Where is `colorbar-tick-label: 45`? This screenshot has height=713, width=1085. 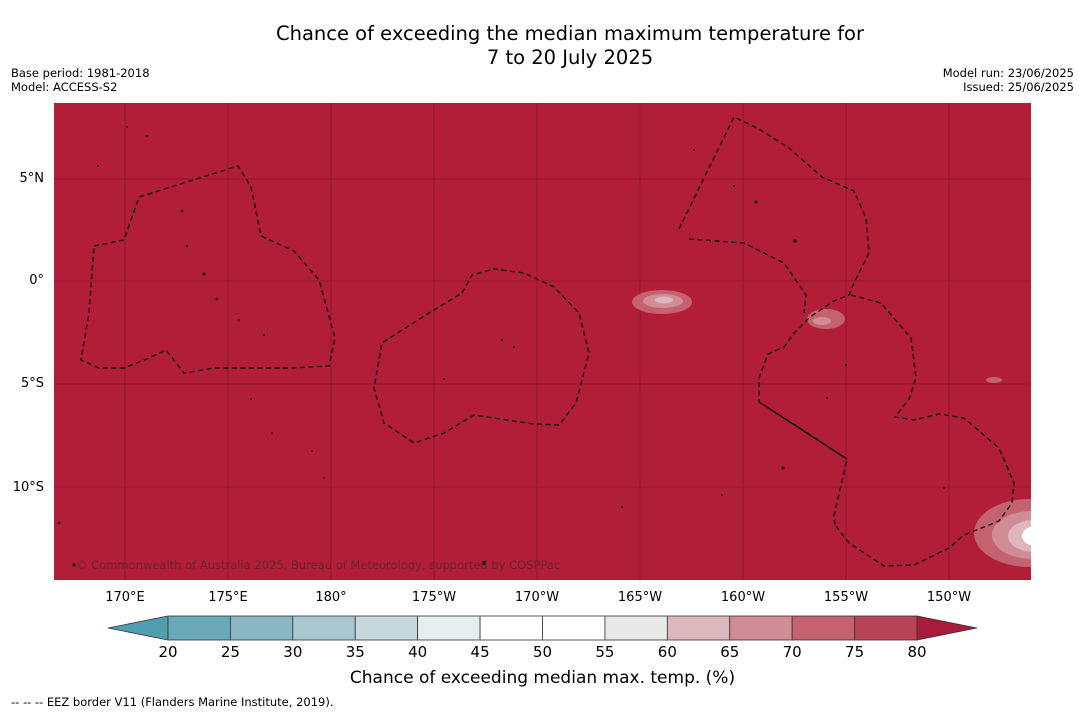
colorbar-tick-label: 45 is located at coordinates (480, 652).